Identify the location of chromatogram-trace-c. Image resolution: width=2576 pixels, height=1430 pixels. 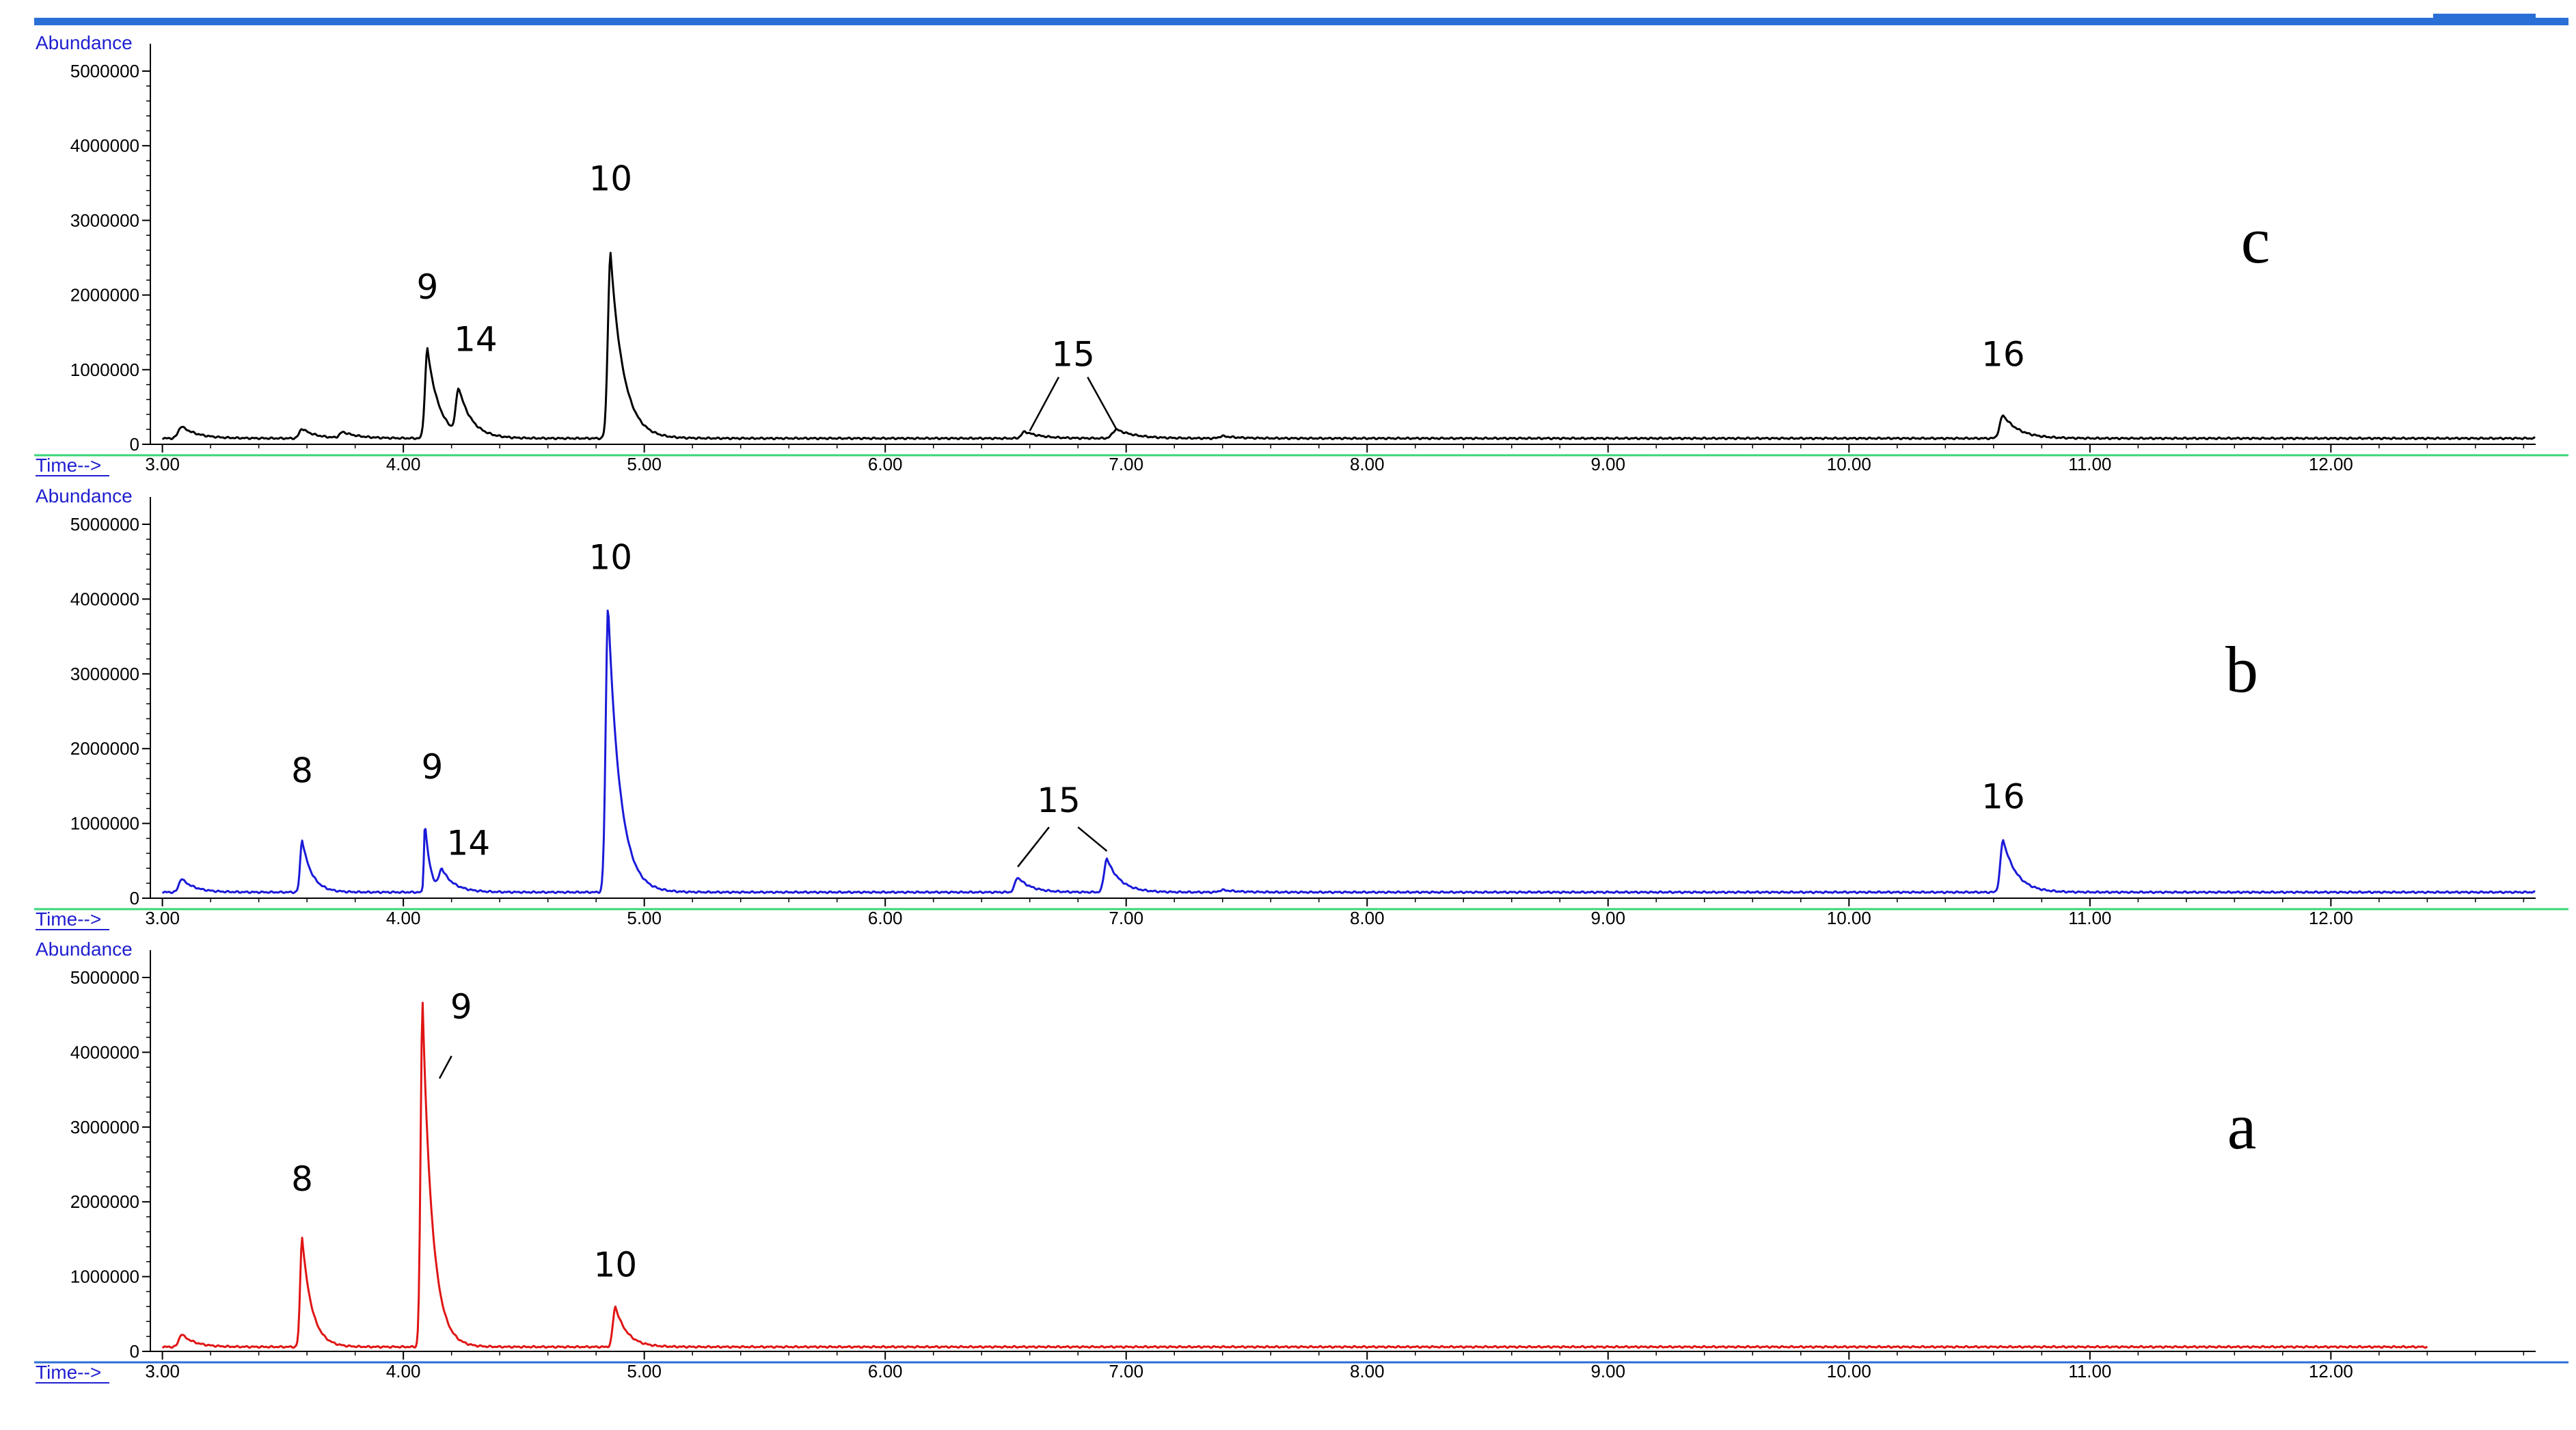
(1349, 346).